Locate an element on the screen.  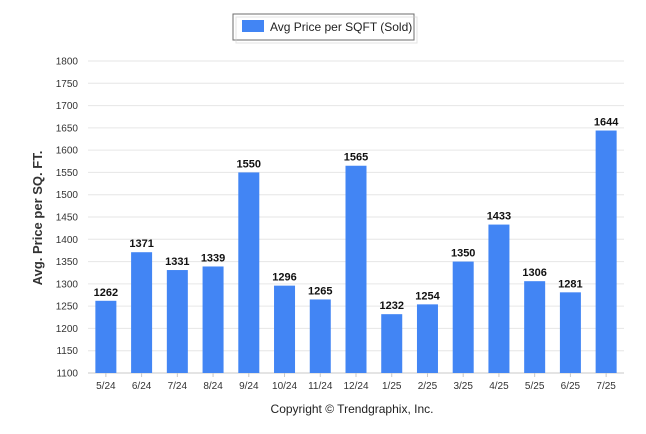
data-label: 1350 is located at coordinates (463, 254).